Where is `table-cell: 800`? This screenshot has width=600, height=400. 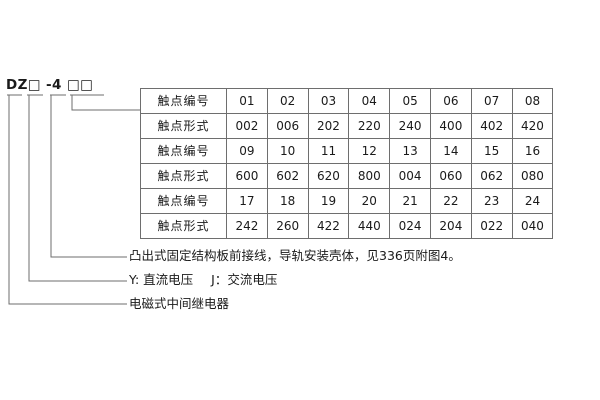
table-cell: 800 is located at coordinates (369, 176).